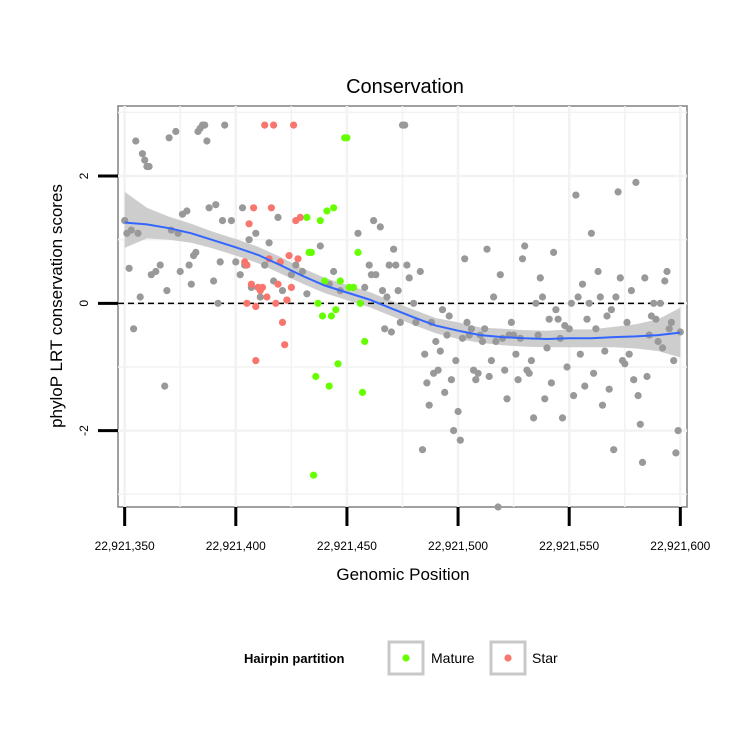 The width and height of the screenshot is (750, 750). Describe the element at coordinates (405, 87) in the screenshot. I see `chart-title: Conservation` at that location.